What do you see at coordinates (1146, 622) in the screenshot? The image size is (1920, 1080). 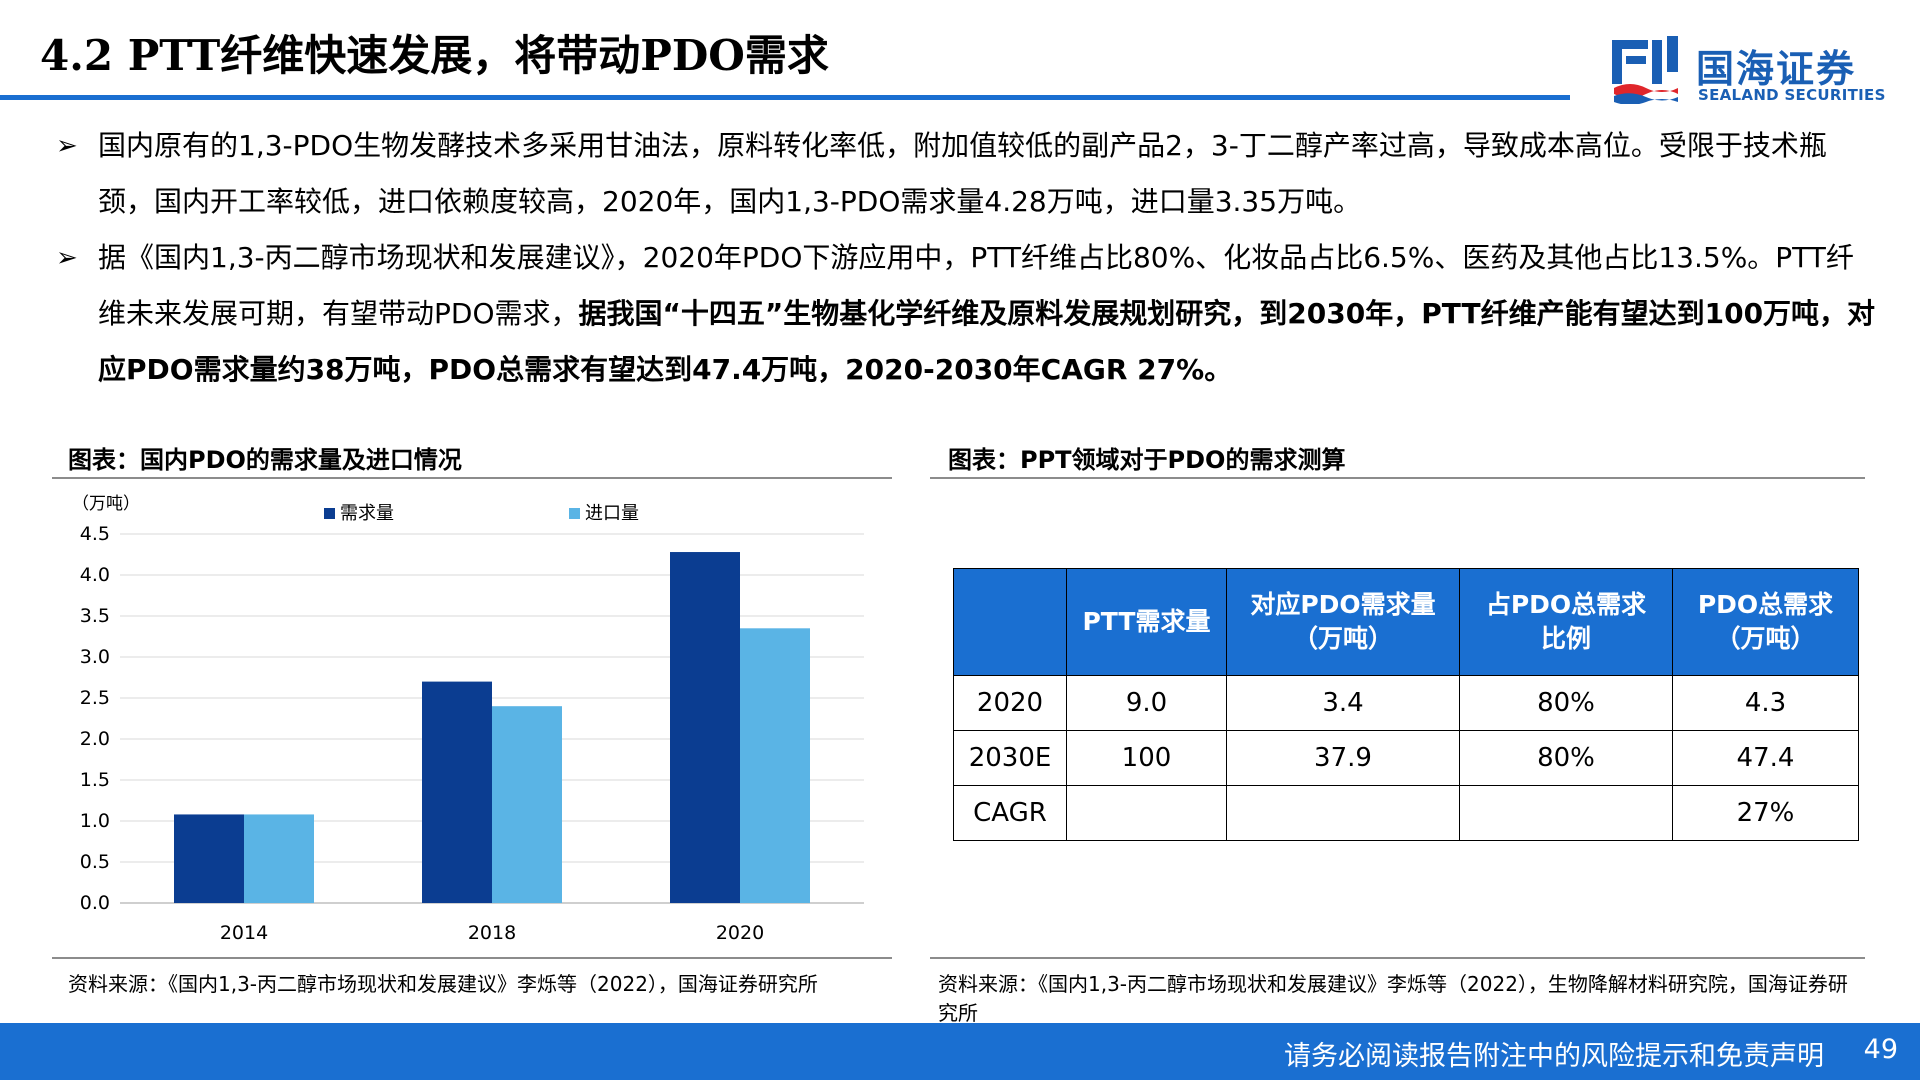 I see `table-header-cell: PTT需求量` at bounding box center [1146, 622].